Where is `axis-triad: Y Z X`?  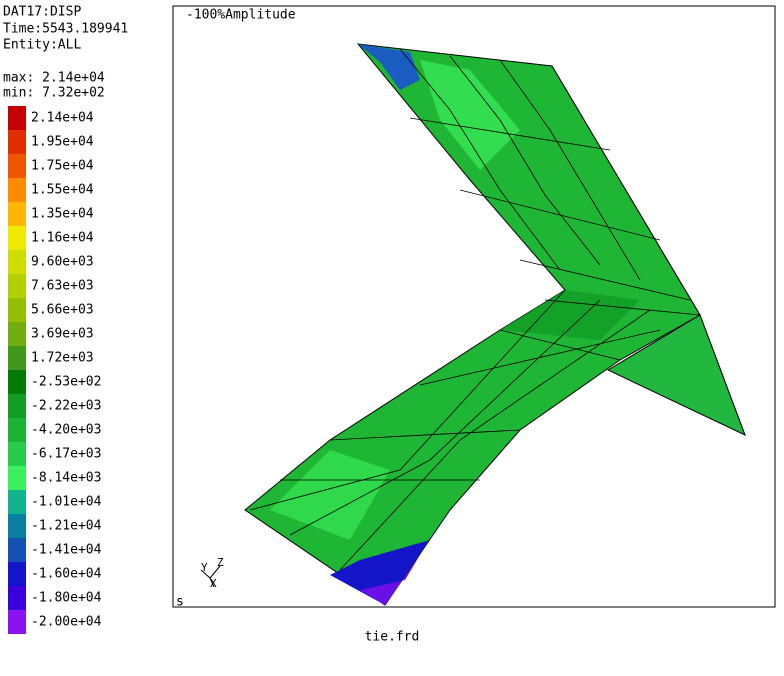
axis-triad: Y Z X is located at coordinates (212, 573).